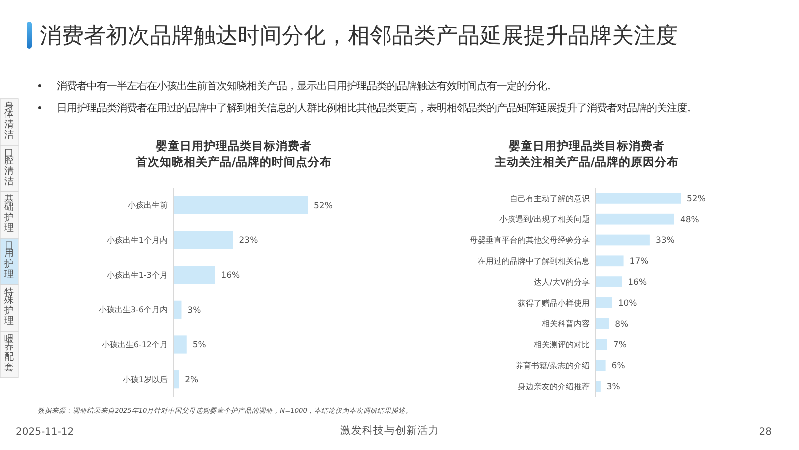  What do you see at coordinates (9, 168) in the screenshot?
I see `category-label: 口腔清洁` at bounding box center [9, 168].